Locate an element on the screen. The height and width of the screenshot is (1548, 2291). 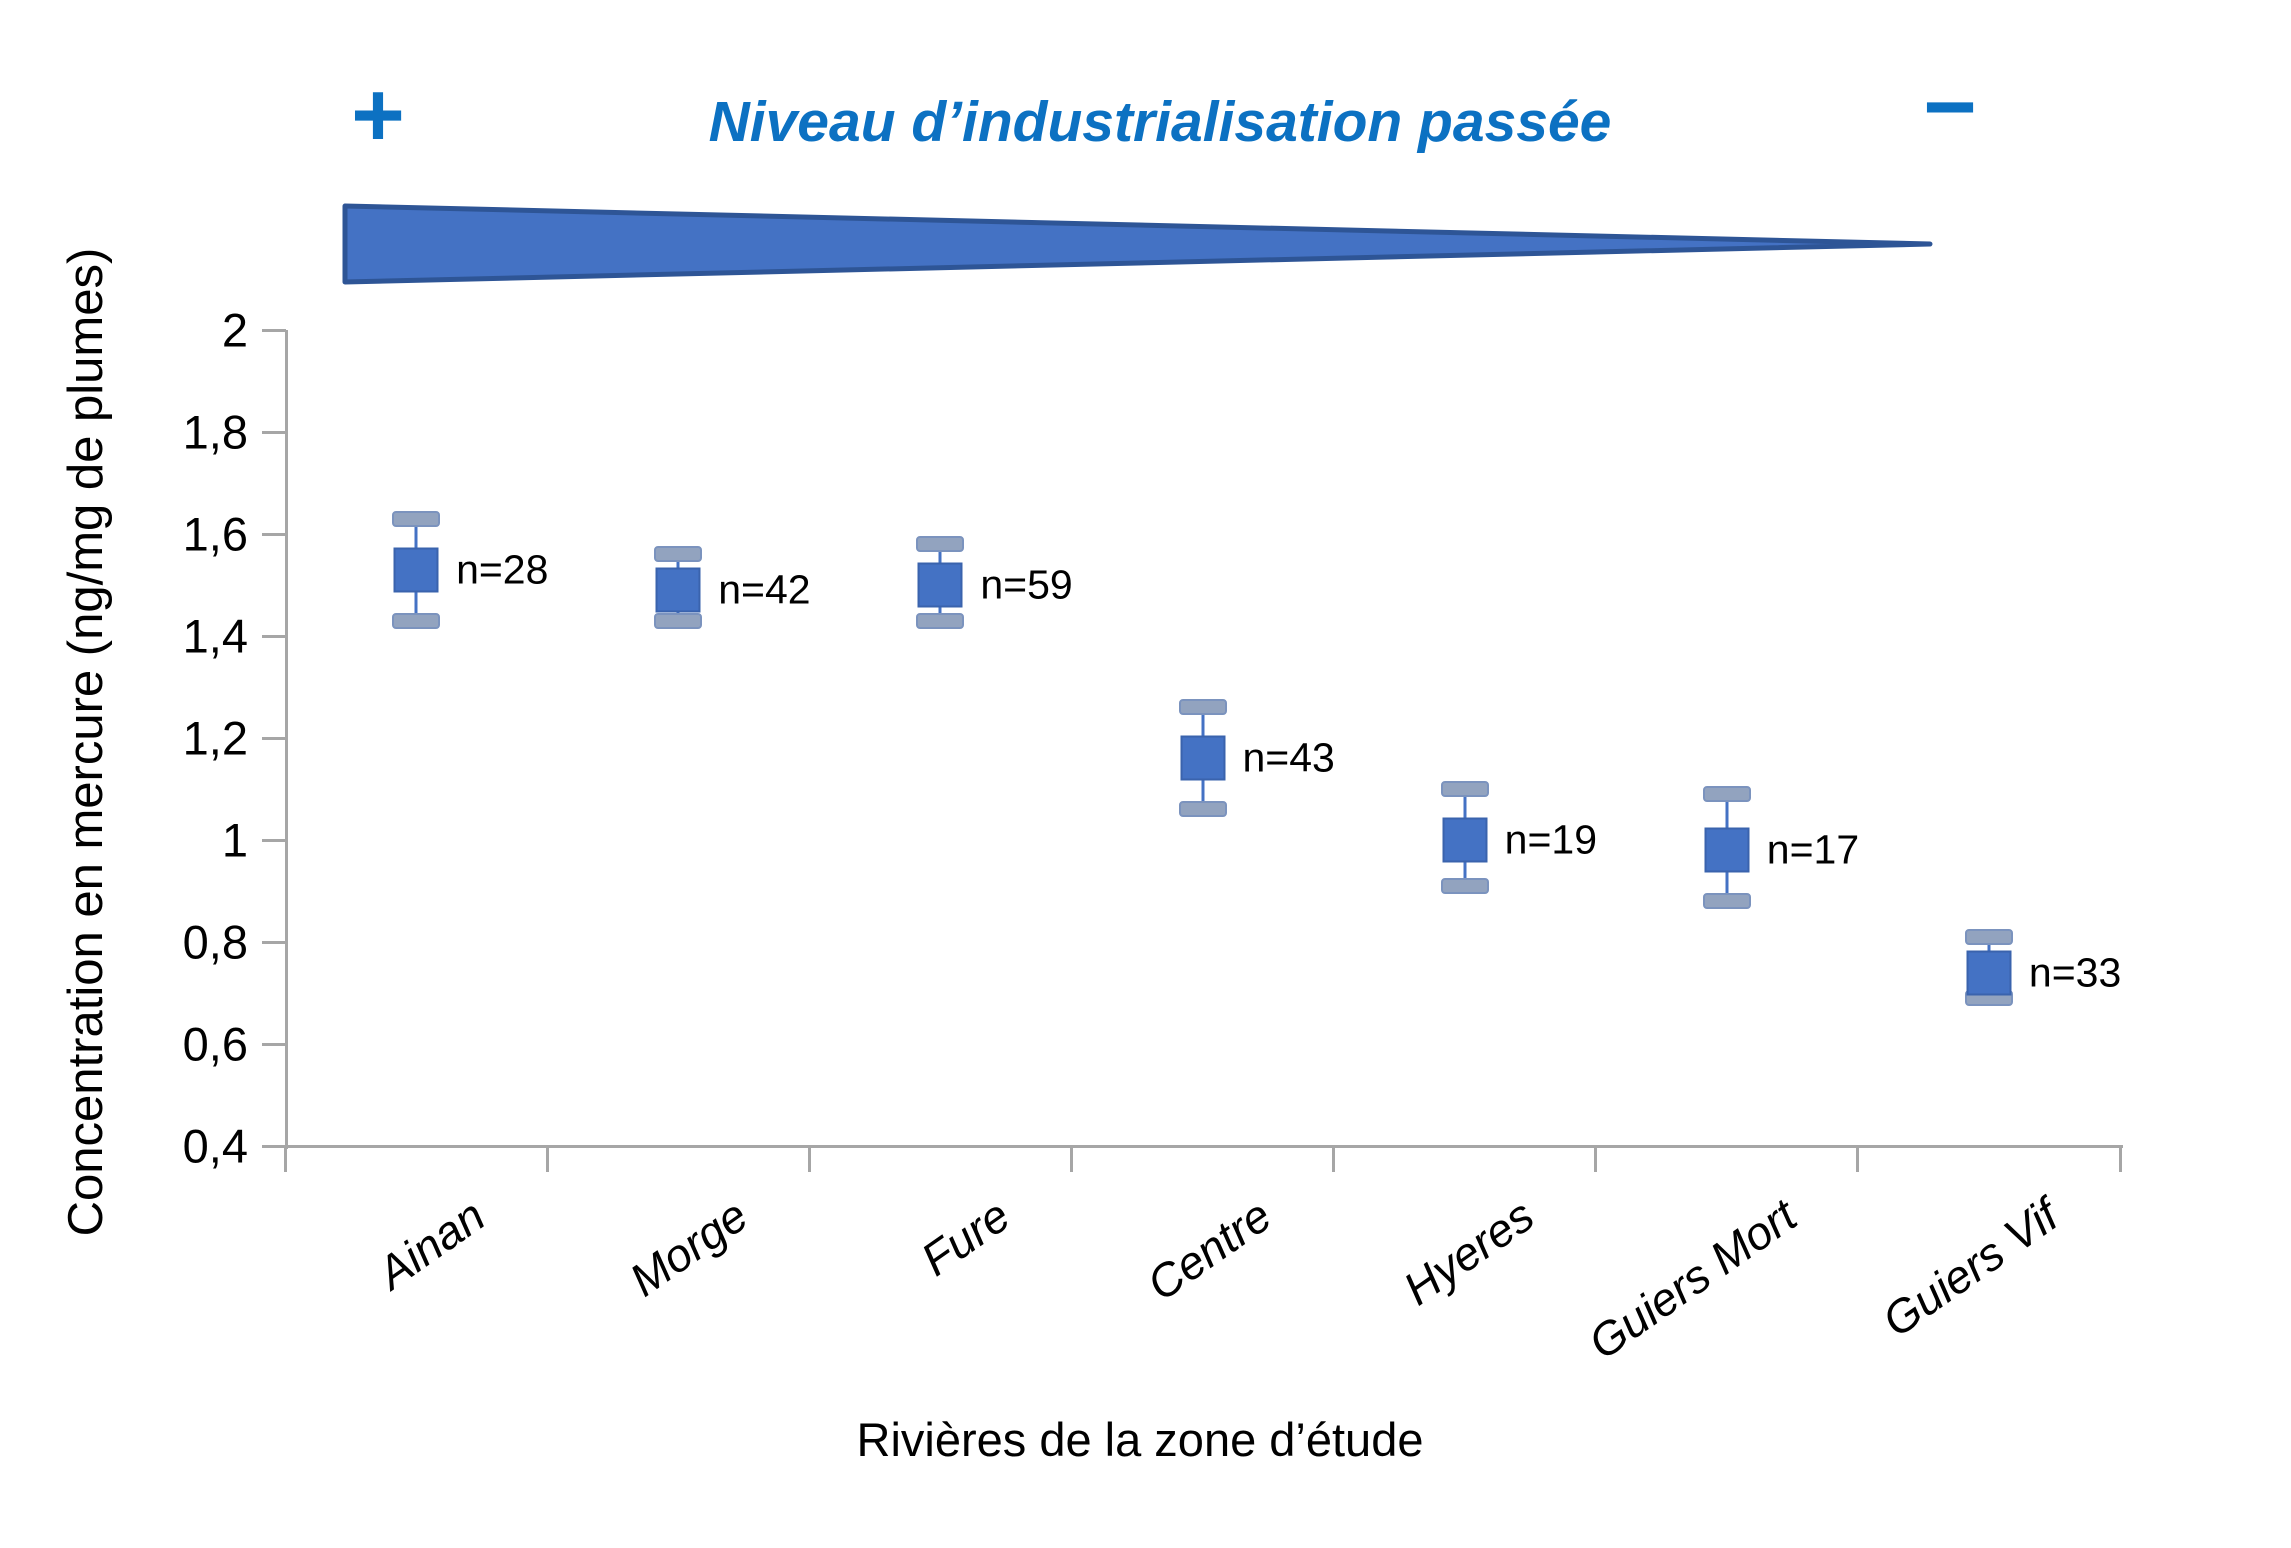
y-tick-label: 0,4 is located at coordinates (215, 1146).